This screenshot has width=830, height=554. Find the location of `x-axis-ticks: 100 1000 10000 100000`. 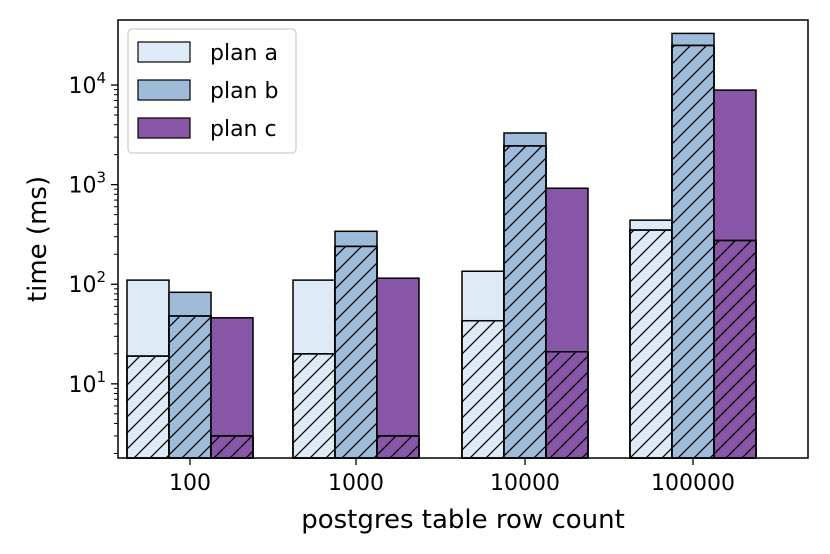

x-axis-ticks: 100 1000 10000 100000 is located at coordinates (452, 477).